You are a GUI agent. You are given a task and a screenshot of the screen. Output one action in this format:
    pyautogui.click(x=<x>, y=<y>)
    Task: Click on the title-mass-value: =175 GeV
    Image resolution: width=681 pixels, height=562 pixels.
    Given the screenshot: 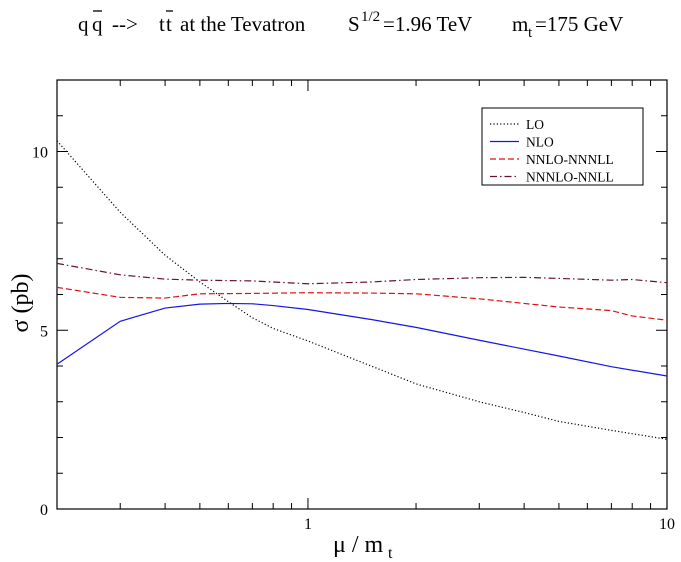 What is the action you would take?
    pyautogui.click(x=579, y=24)
    